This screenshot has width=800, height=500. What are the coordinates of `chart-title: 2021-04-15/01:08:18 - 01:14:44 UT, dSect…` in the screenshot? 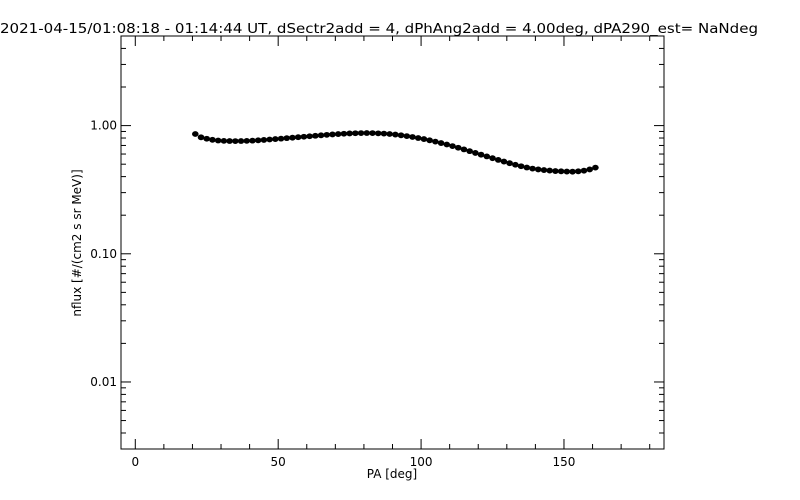 It's located at (379, 29).